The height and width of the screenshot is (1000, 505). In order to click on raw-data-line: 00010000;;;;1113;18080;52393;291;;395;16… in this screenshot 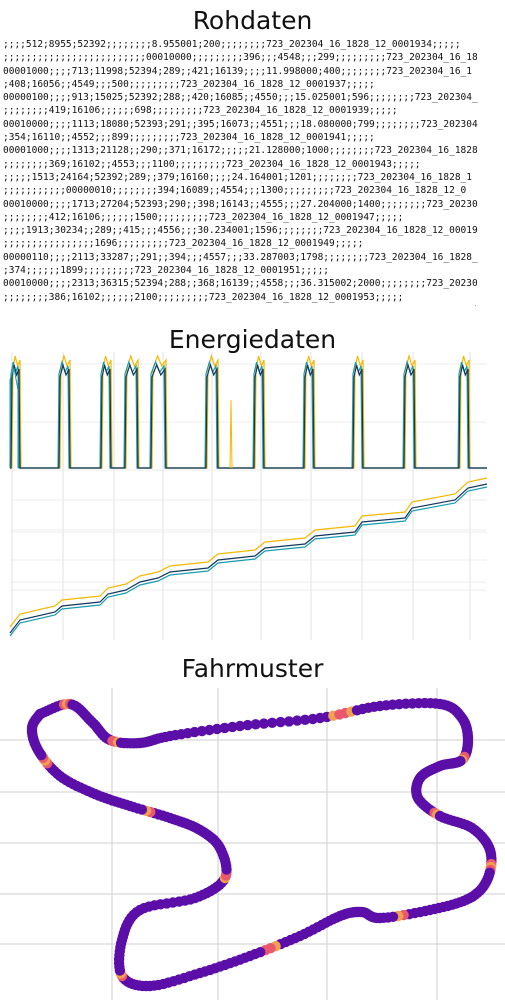, I will do `click(240, 124)`.